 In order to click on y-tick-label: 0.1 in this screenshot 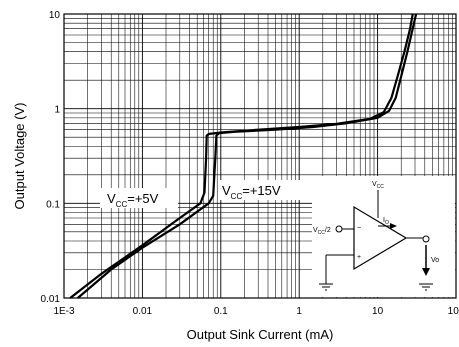, I will do `click(53, 204)`.